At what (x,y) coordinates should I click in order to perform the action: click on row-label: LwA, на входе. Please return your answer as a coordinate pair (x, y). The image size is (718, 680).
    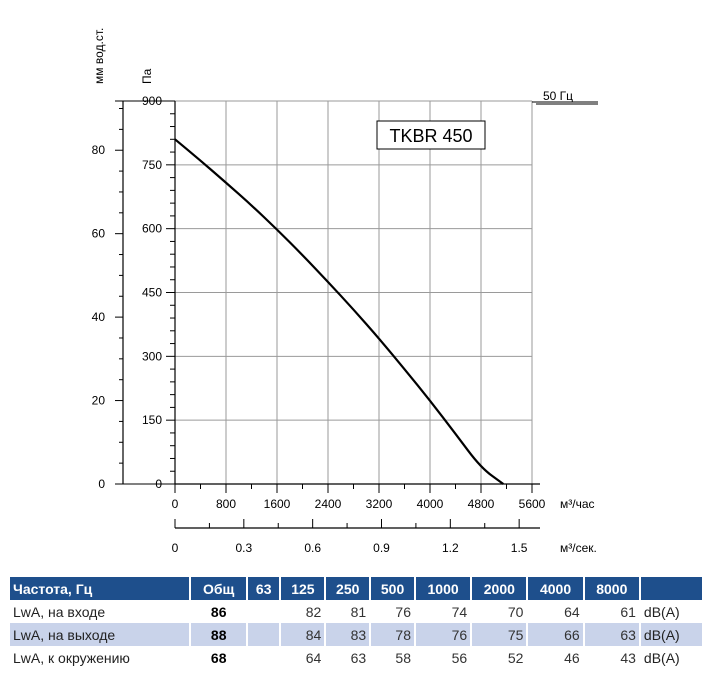
    Looking at the image, I should click on (59, 611).